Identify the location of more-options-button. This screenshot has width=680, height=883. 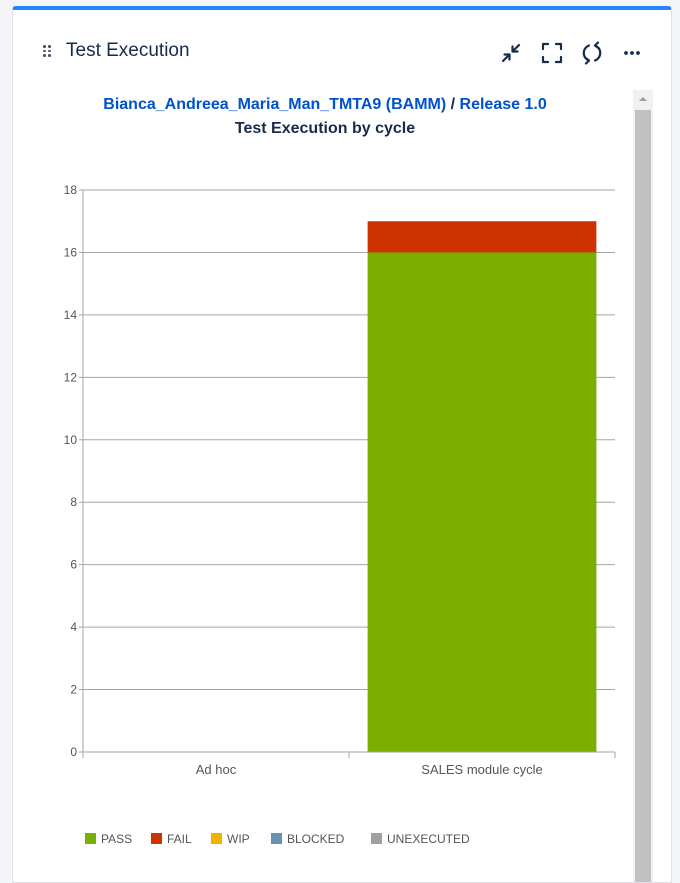
(632, 53).